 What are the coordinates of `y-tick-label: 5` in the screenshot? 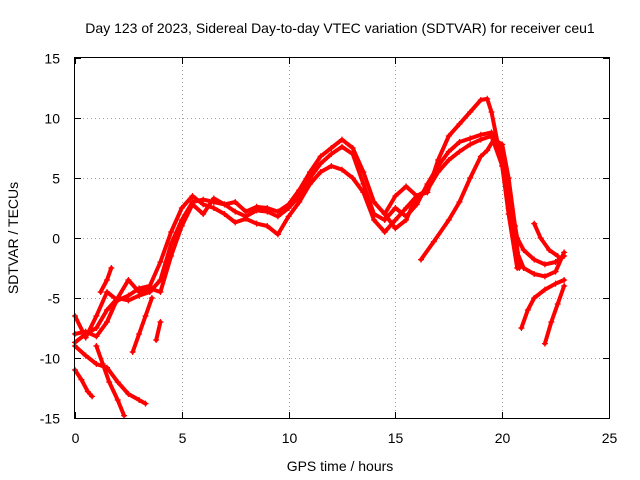 It's located at (56, 179).